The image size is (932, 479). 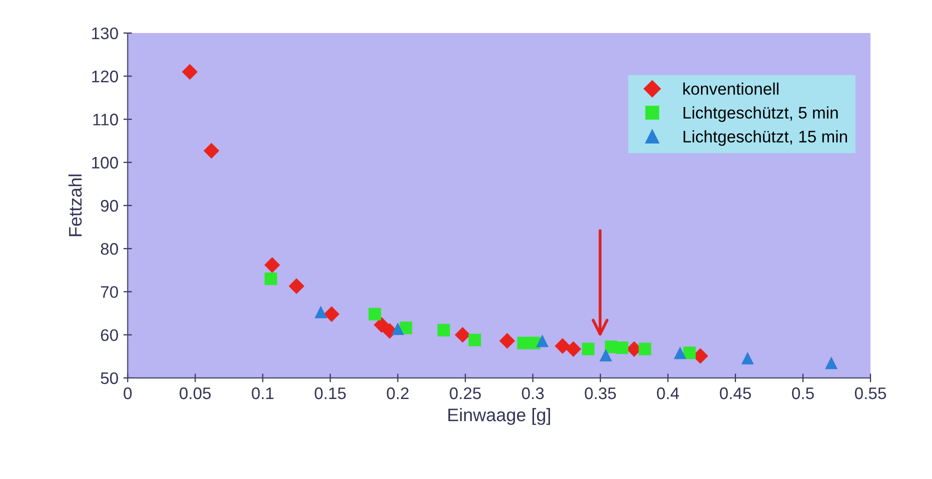 What do you see at coordinates (600, 393) in the screenshot?
I see `x-tick-label: 0.35` at bounding box center [600, 393].